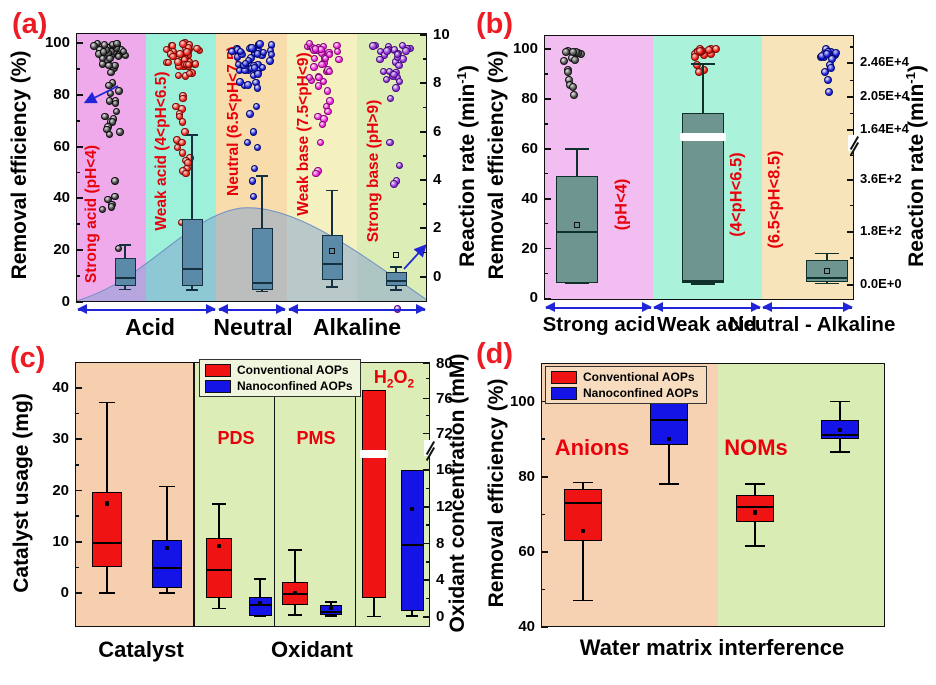  I want to click on axis-label-c-left: Catalyst usage (mg), so click(21, 493).